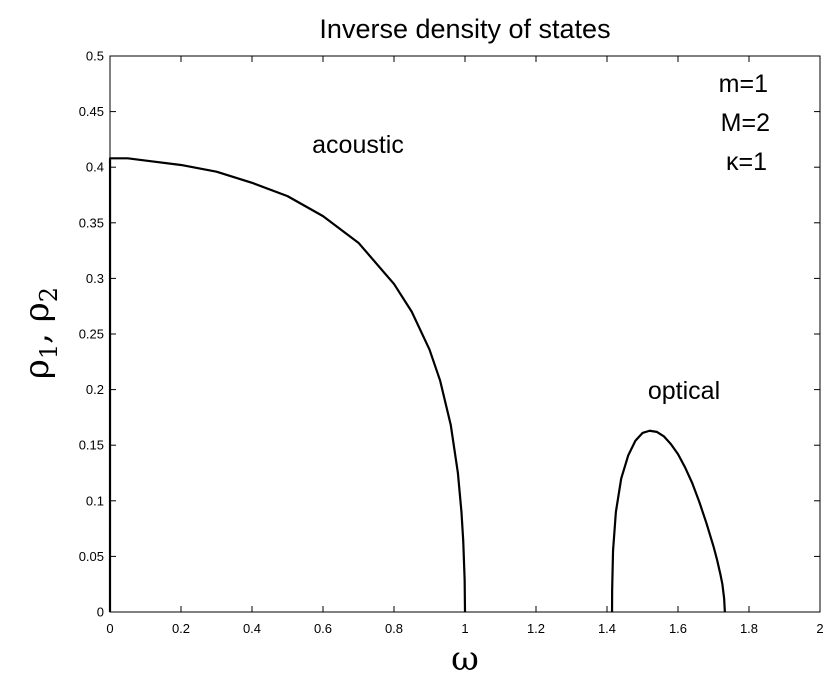 The height and width of the screenshot is (681, 830). Describe the element at coordinates (252, 628) in the screenshot. I see `x-tick-label: 0.4` at that location.